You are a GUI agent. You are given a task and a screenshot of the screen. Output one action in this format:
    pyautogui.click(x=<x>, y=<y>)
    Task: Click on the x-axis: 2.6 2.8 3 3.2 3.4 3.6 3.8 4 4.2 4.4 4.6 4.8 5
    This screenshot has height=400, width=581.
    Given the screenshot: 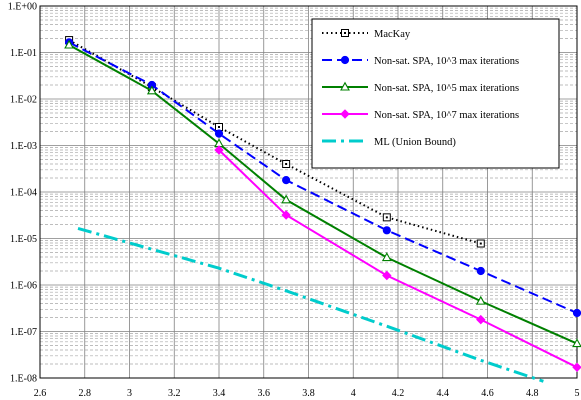 What is the action you would take?
    pyautogui.click(x=307, y=393)
    